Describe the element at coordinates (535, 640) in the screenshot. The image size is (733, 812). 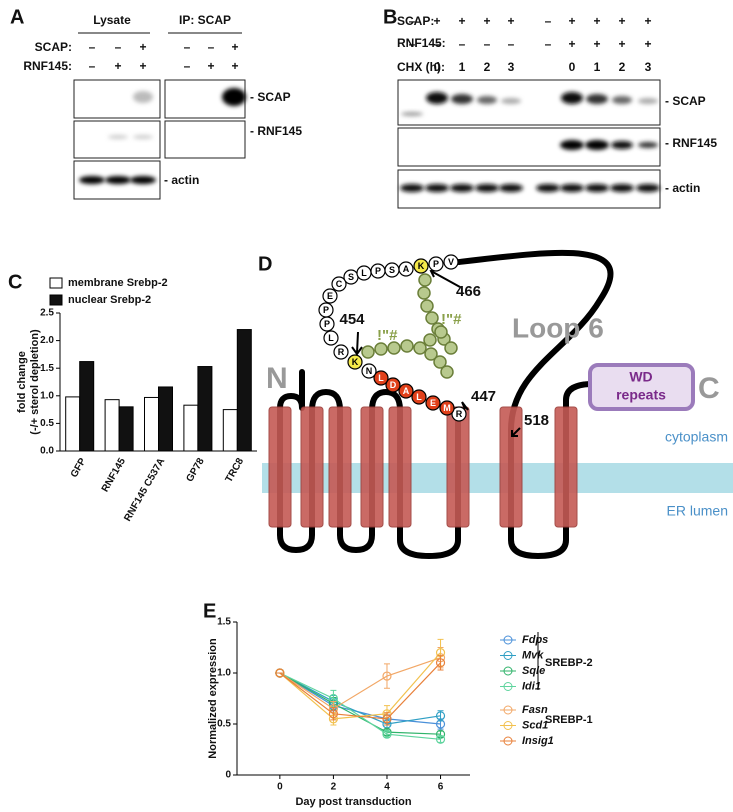
I see `legend-label: Fdps` at that location.